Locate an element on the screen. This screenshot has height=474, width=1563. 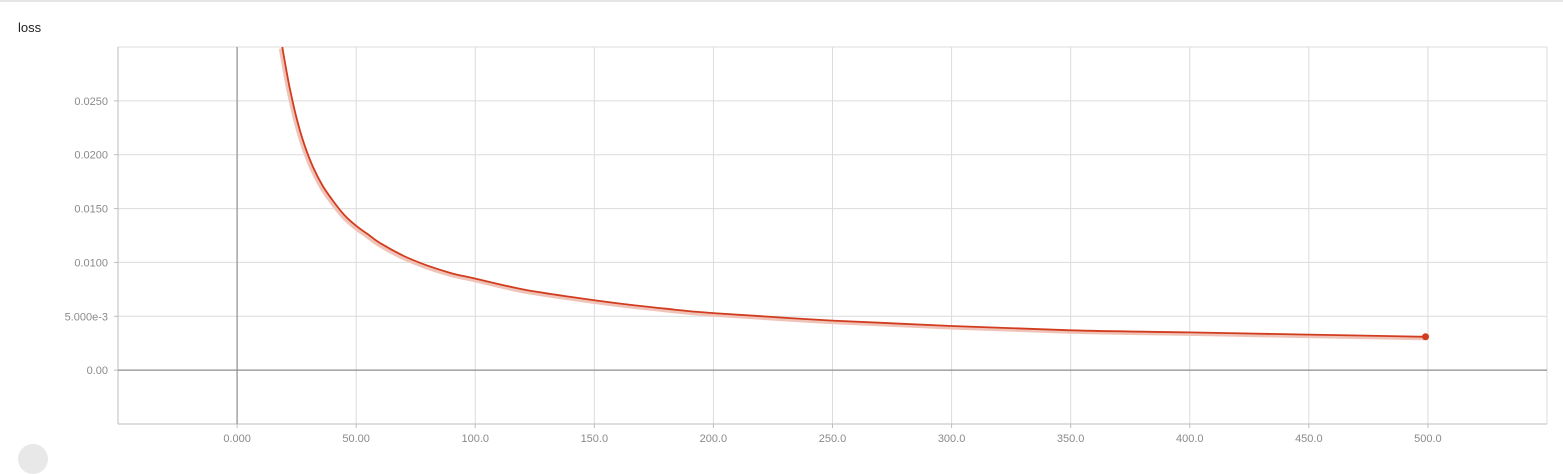
x-tick-label: 500.0 is located at coordinates (1428, 439).